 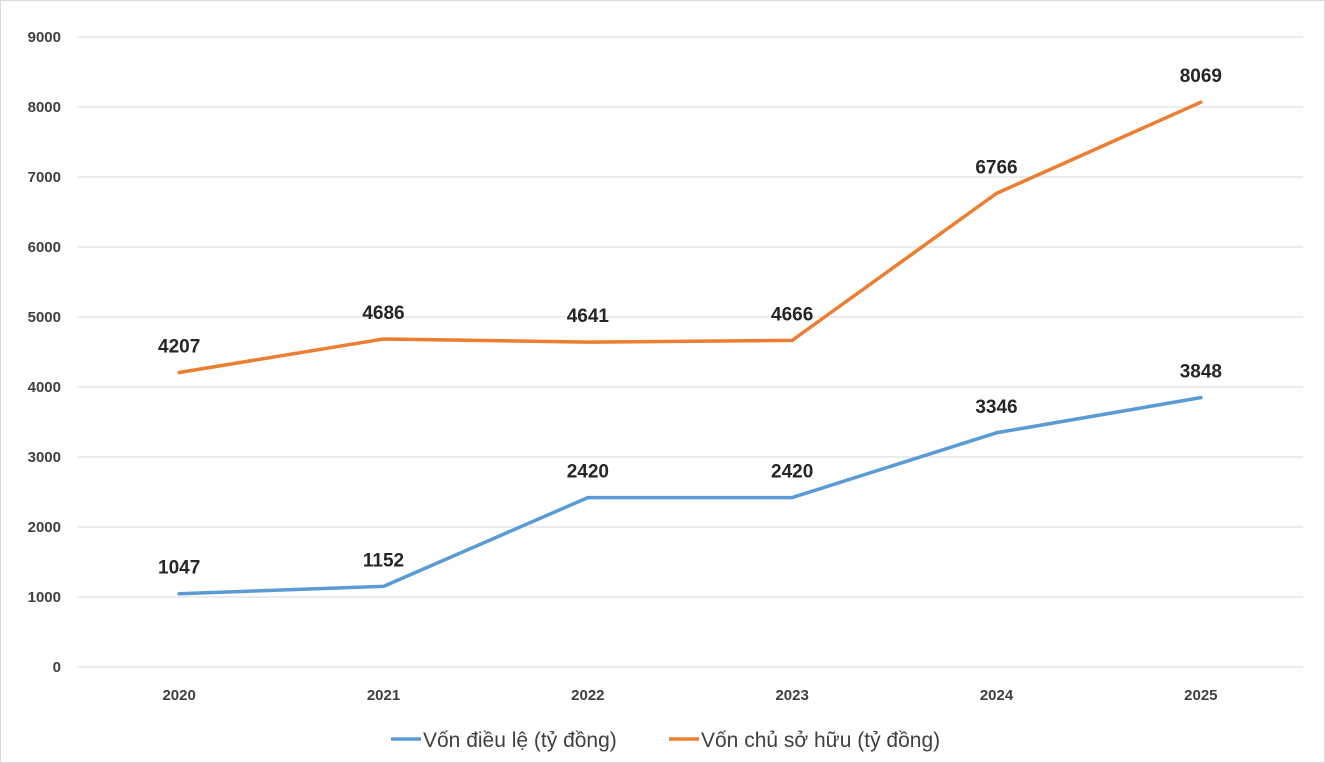 What do you see at coordinates (44, 107) in the screenshot?
I see `y-tick-label: 8000` at bounding box center [44, 107].